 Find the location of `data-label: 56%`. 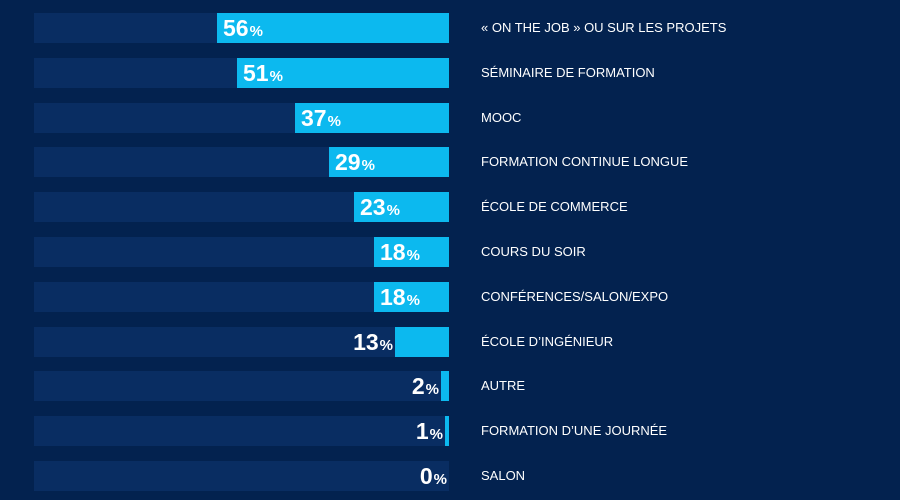

data-label: 56% is located at coordinates (243, 28).